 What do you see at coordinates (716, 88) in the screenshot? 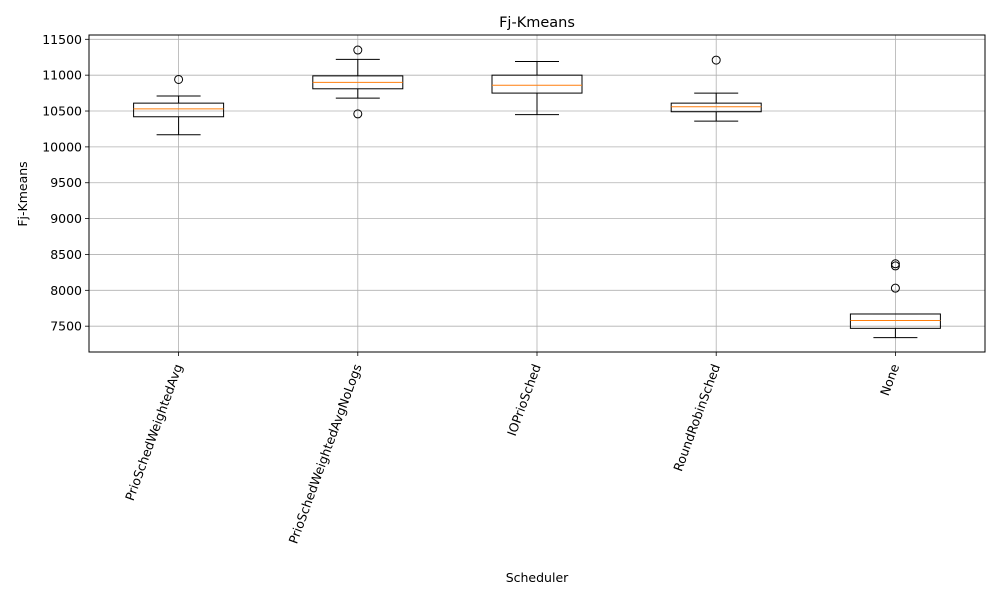
I see `box-RoundRobinSched` at bounding box center [716, 88].